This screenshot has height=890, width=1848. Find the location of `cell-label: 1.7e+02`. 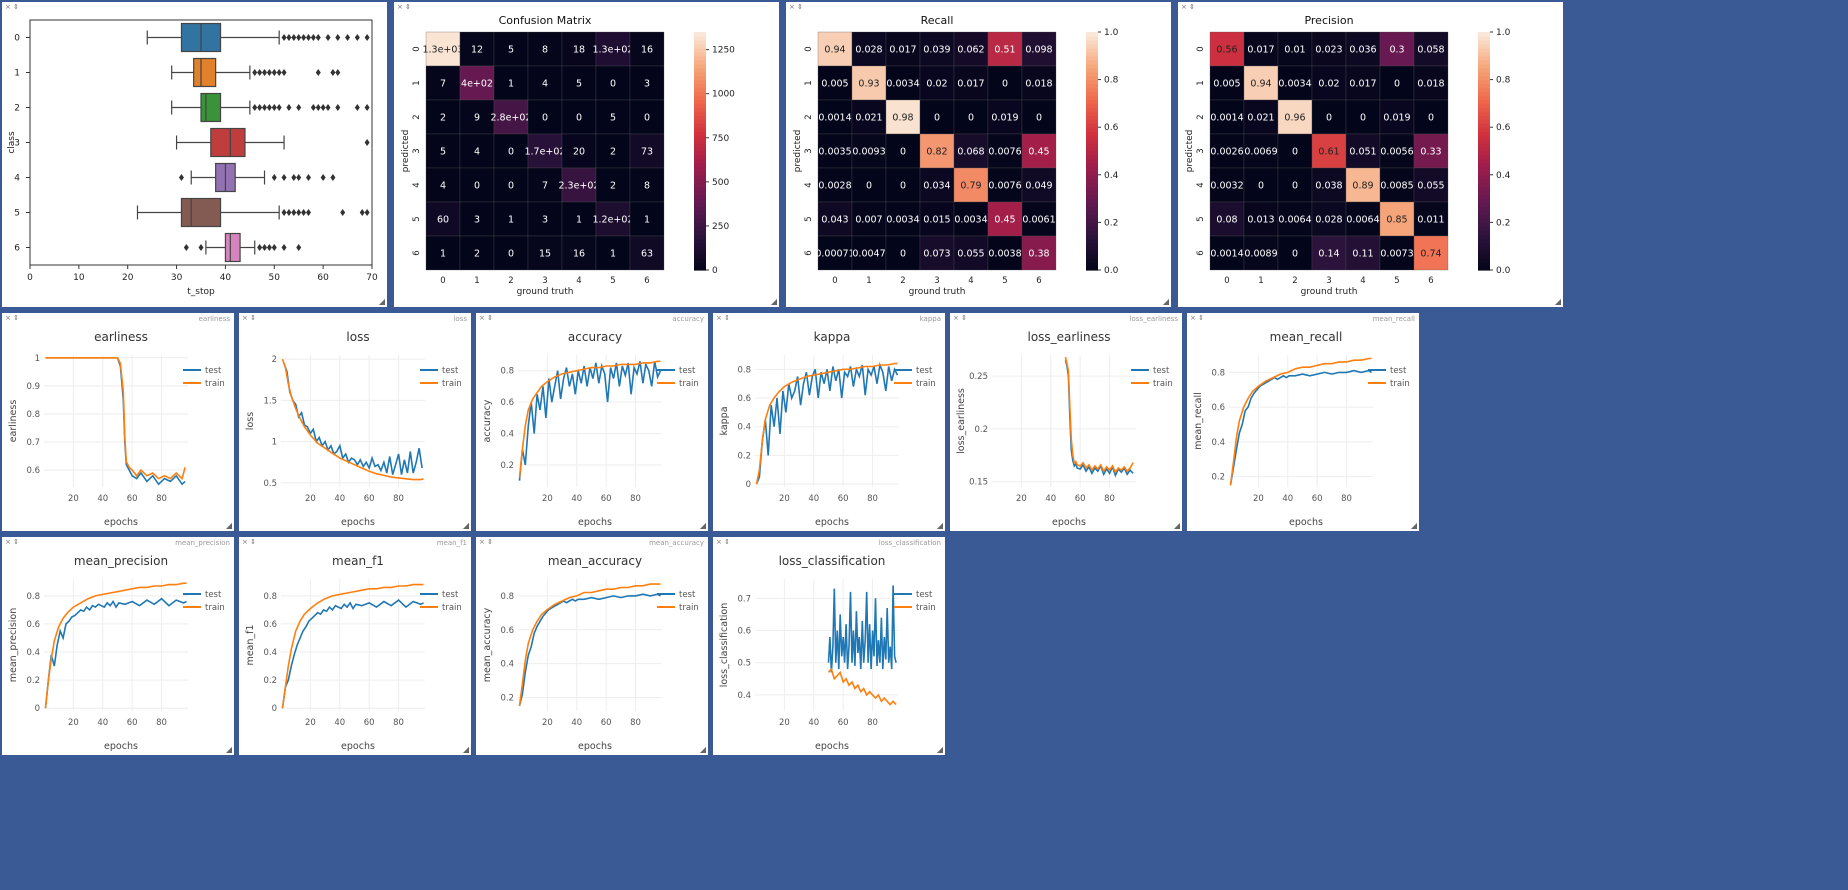

cell-label: 1.7e+02 is located at coordinates (544, 152).